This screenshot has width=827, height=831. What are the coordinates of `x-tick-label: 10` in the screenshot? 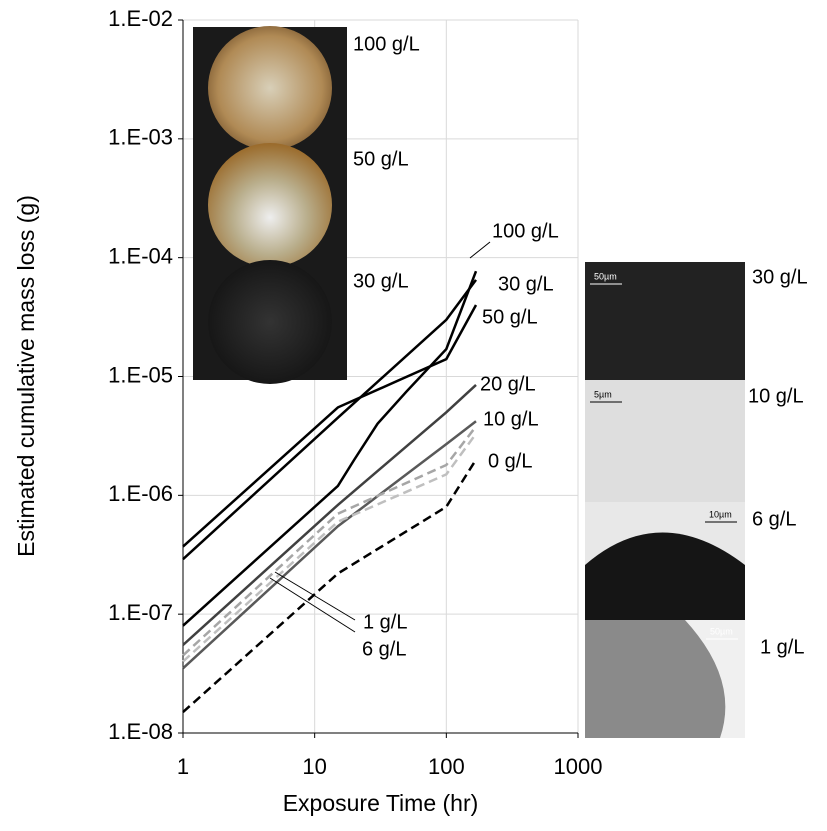 It's located at (314, 766).